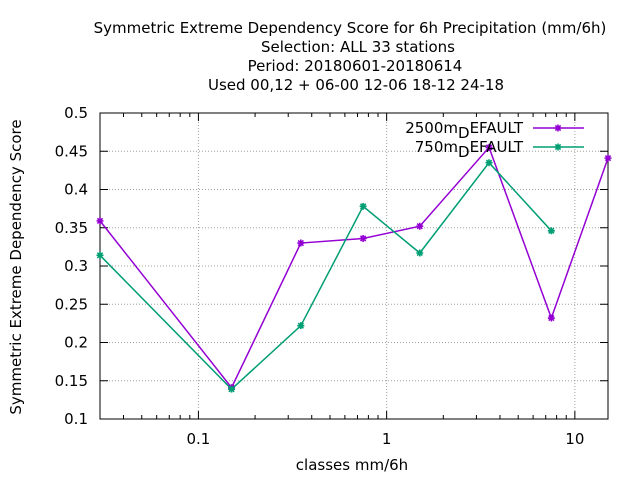 The height and width of the screenshot is (480, 640). I want to click on y-tick-label: 0.1, so click(76, 419).